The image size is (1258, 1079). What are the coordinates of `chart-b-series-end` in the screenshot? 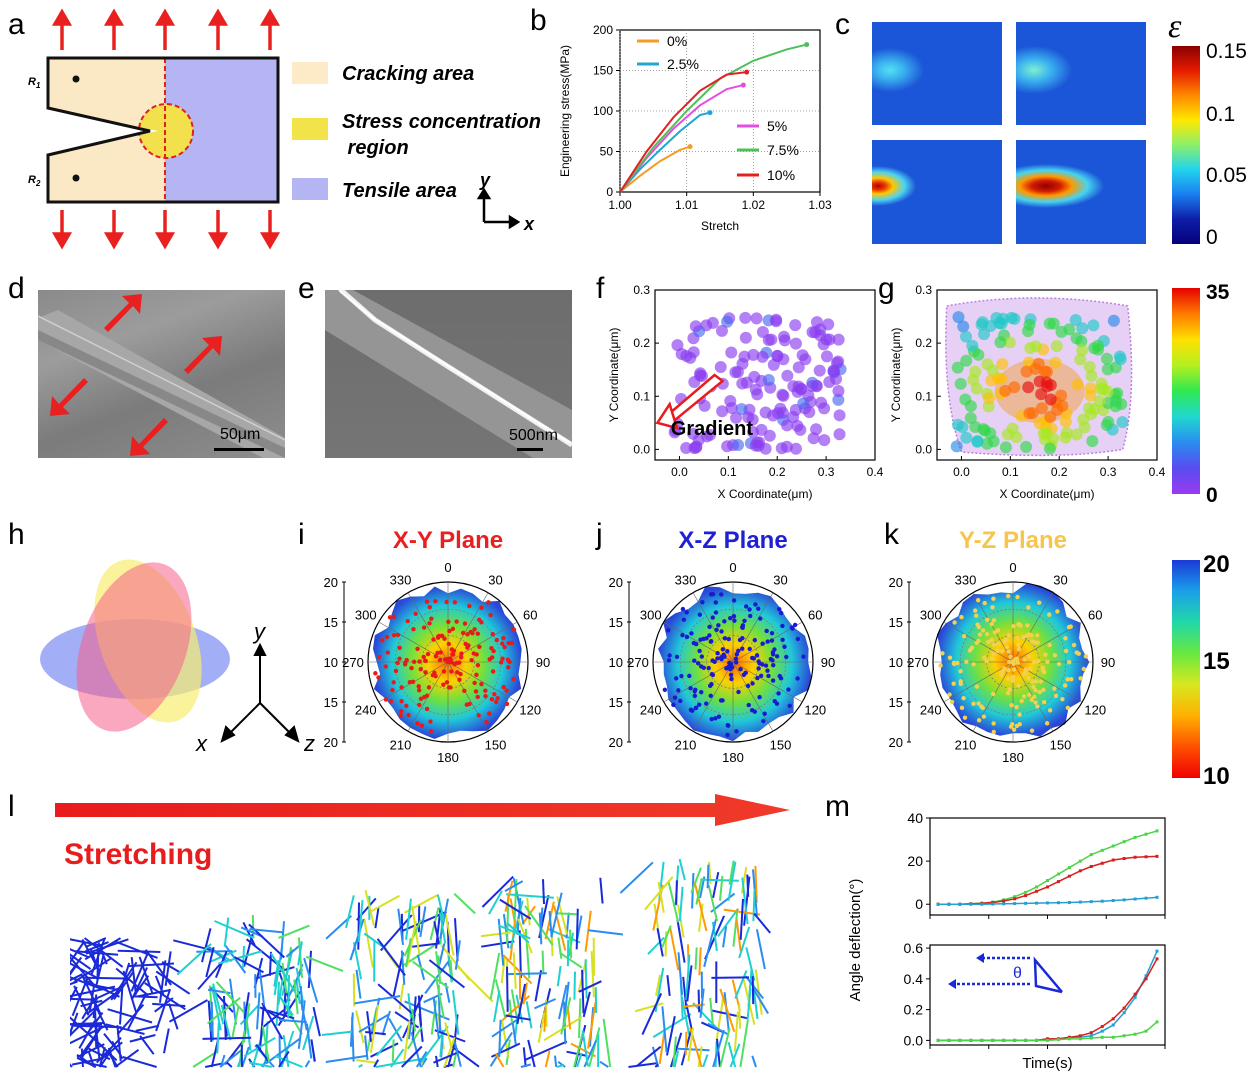 It's located at (690, 147).